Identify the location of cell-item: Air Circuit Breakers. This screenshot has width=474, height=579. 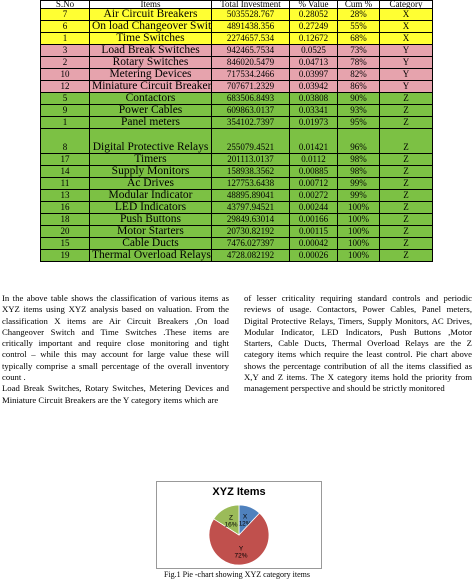
(150, 14).